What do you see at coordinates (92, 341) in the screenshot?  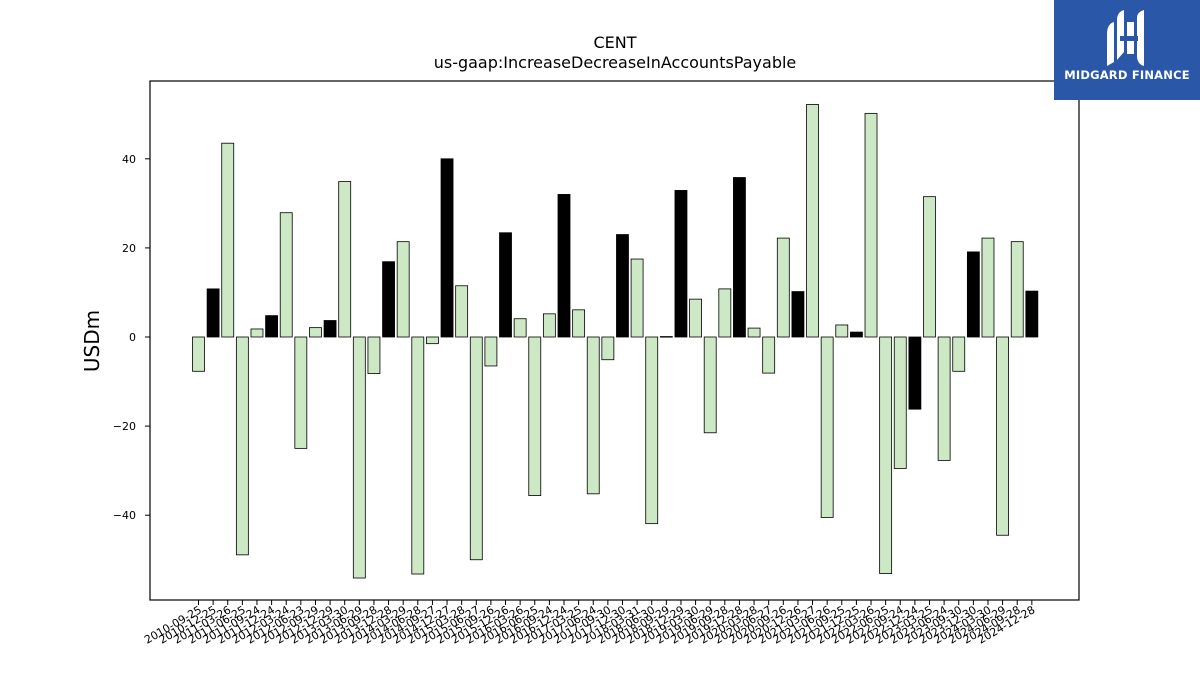 I see `y-axis-label: USDm` at bounding box center [92, 341].